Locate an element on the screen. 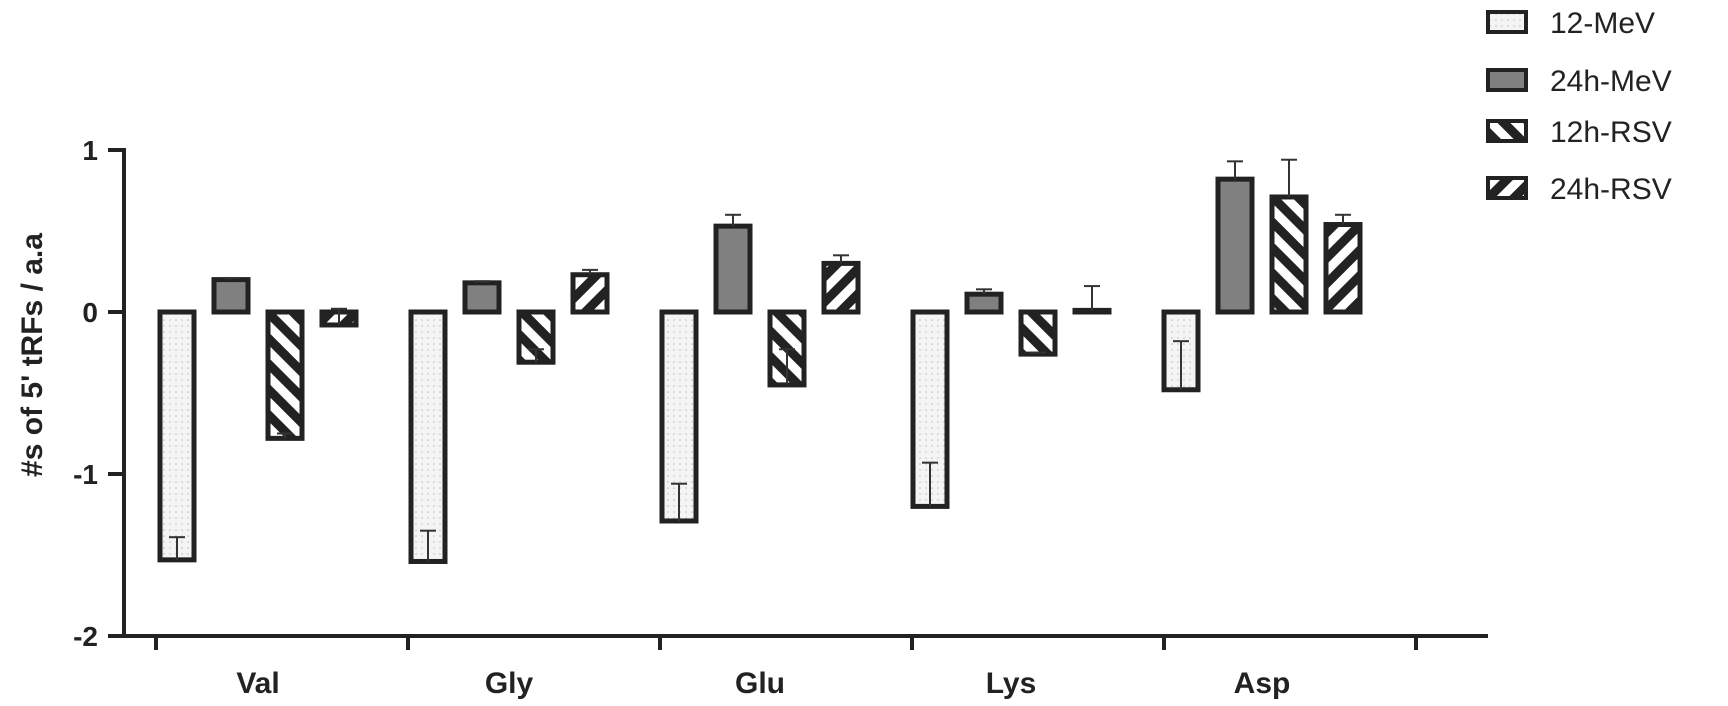  legend-label-1: 24h-MeV is located at coordinates (1611, 81).